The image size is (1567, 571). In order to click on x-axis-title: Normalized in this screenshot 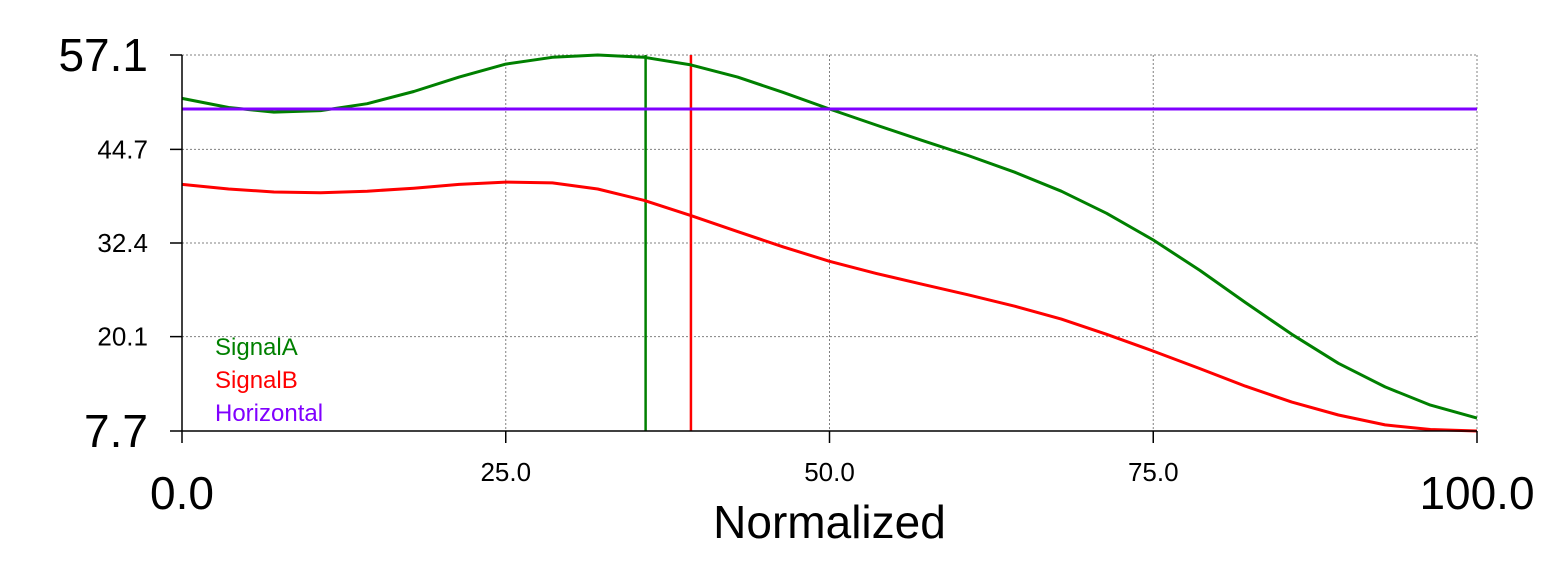, I will do `click(829, 522)`.